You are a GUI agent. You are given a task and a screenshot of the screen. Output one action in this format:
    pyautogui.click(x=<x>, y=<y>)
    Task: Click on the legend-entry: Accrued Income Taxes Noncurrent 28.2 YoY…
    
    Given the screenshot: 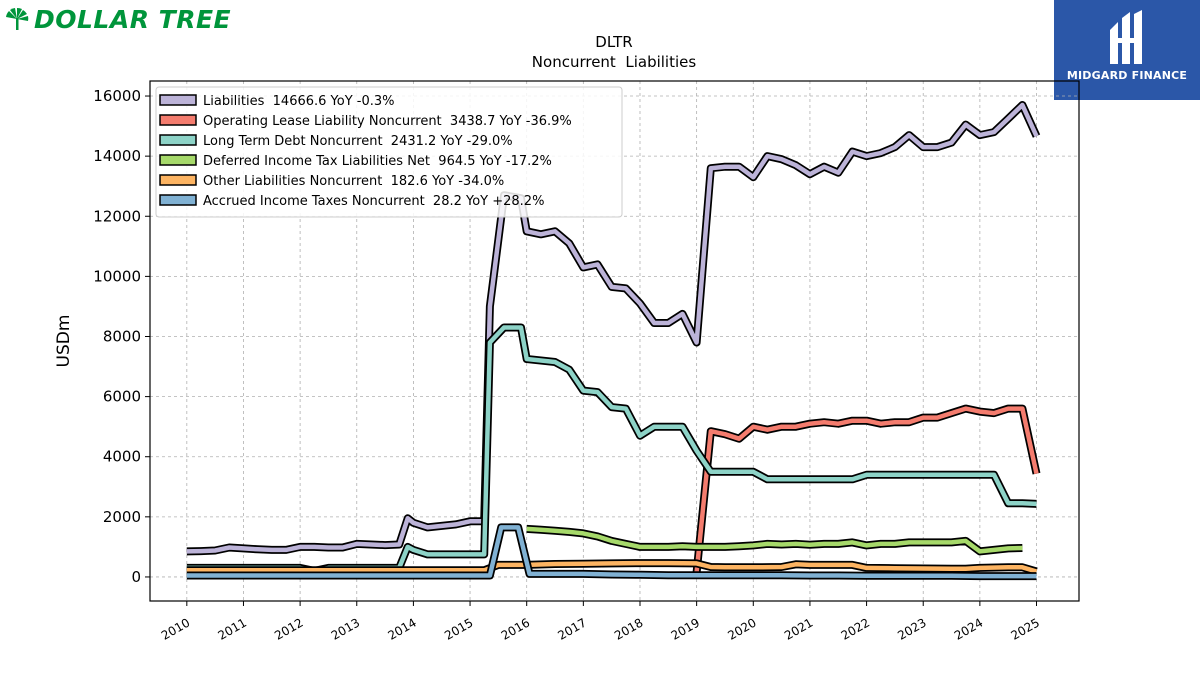 What is the action you would take?
    pyautogui.click(x=373, y=201)
    